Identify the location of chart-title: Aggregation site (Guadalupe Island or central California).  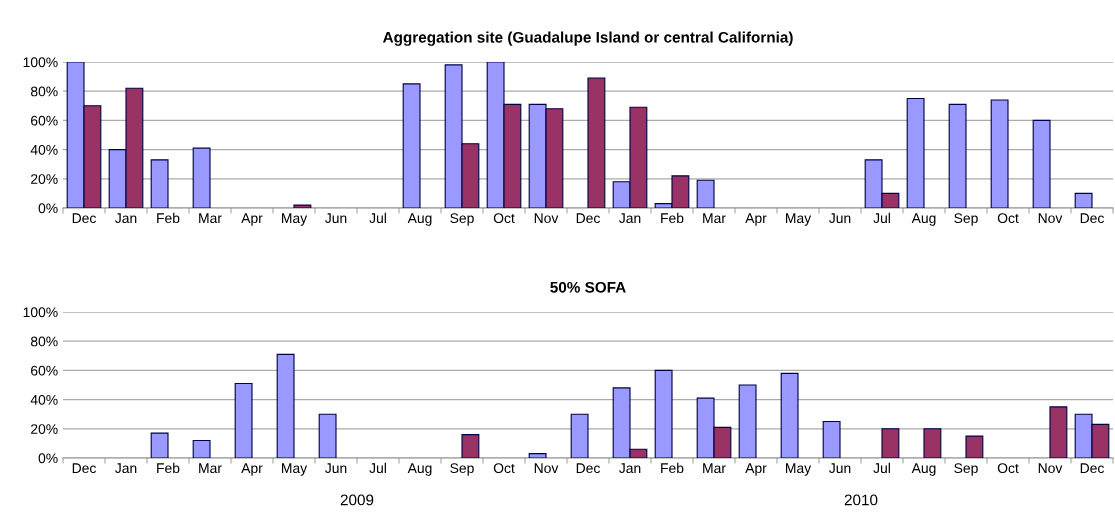
(587, 38).